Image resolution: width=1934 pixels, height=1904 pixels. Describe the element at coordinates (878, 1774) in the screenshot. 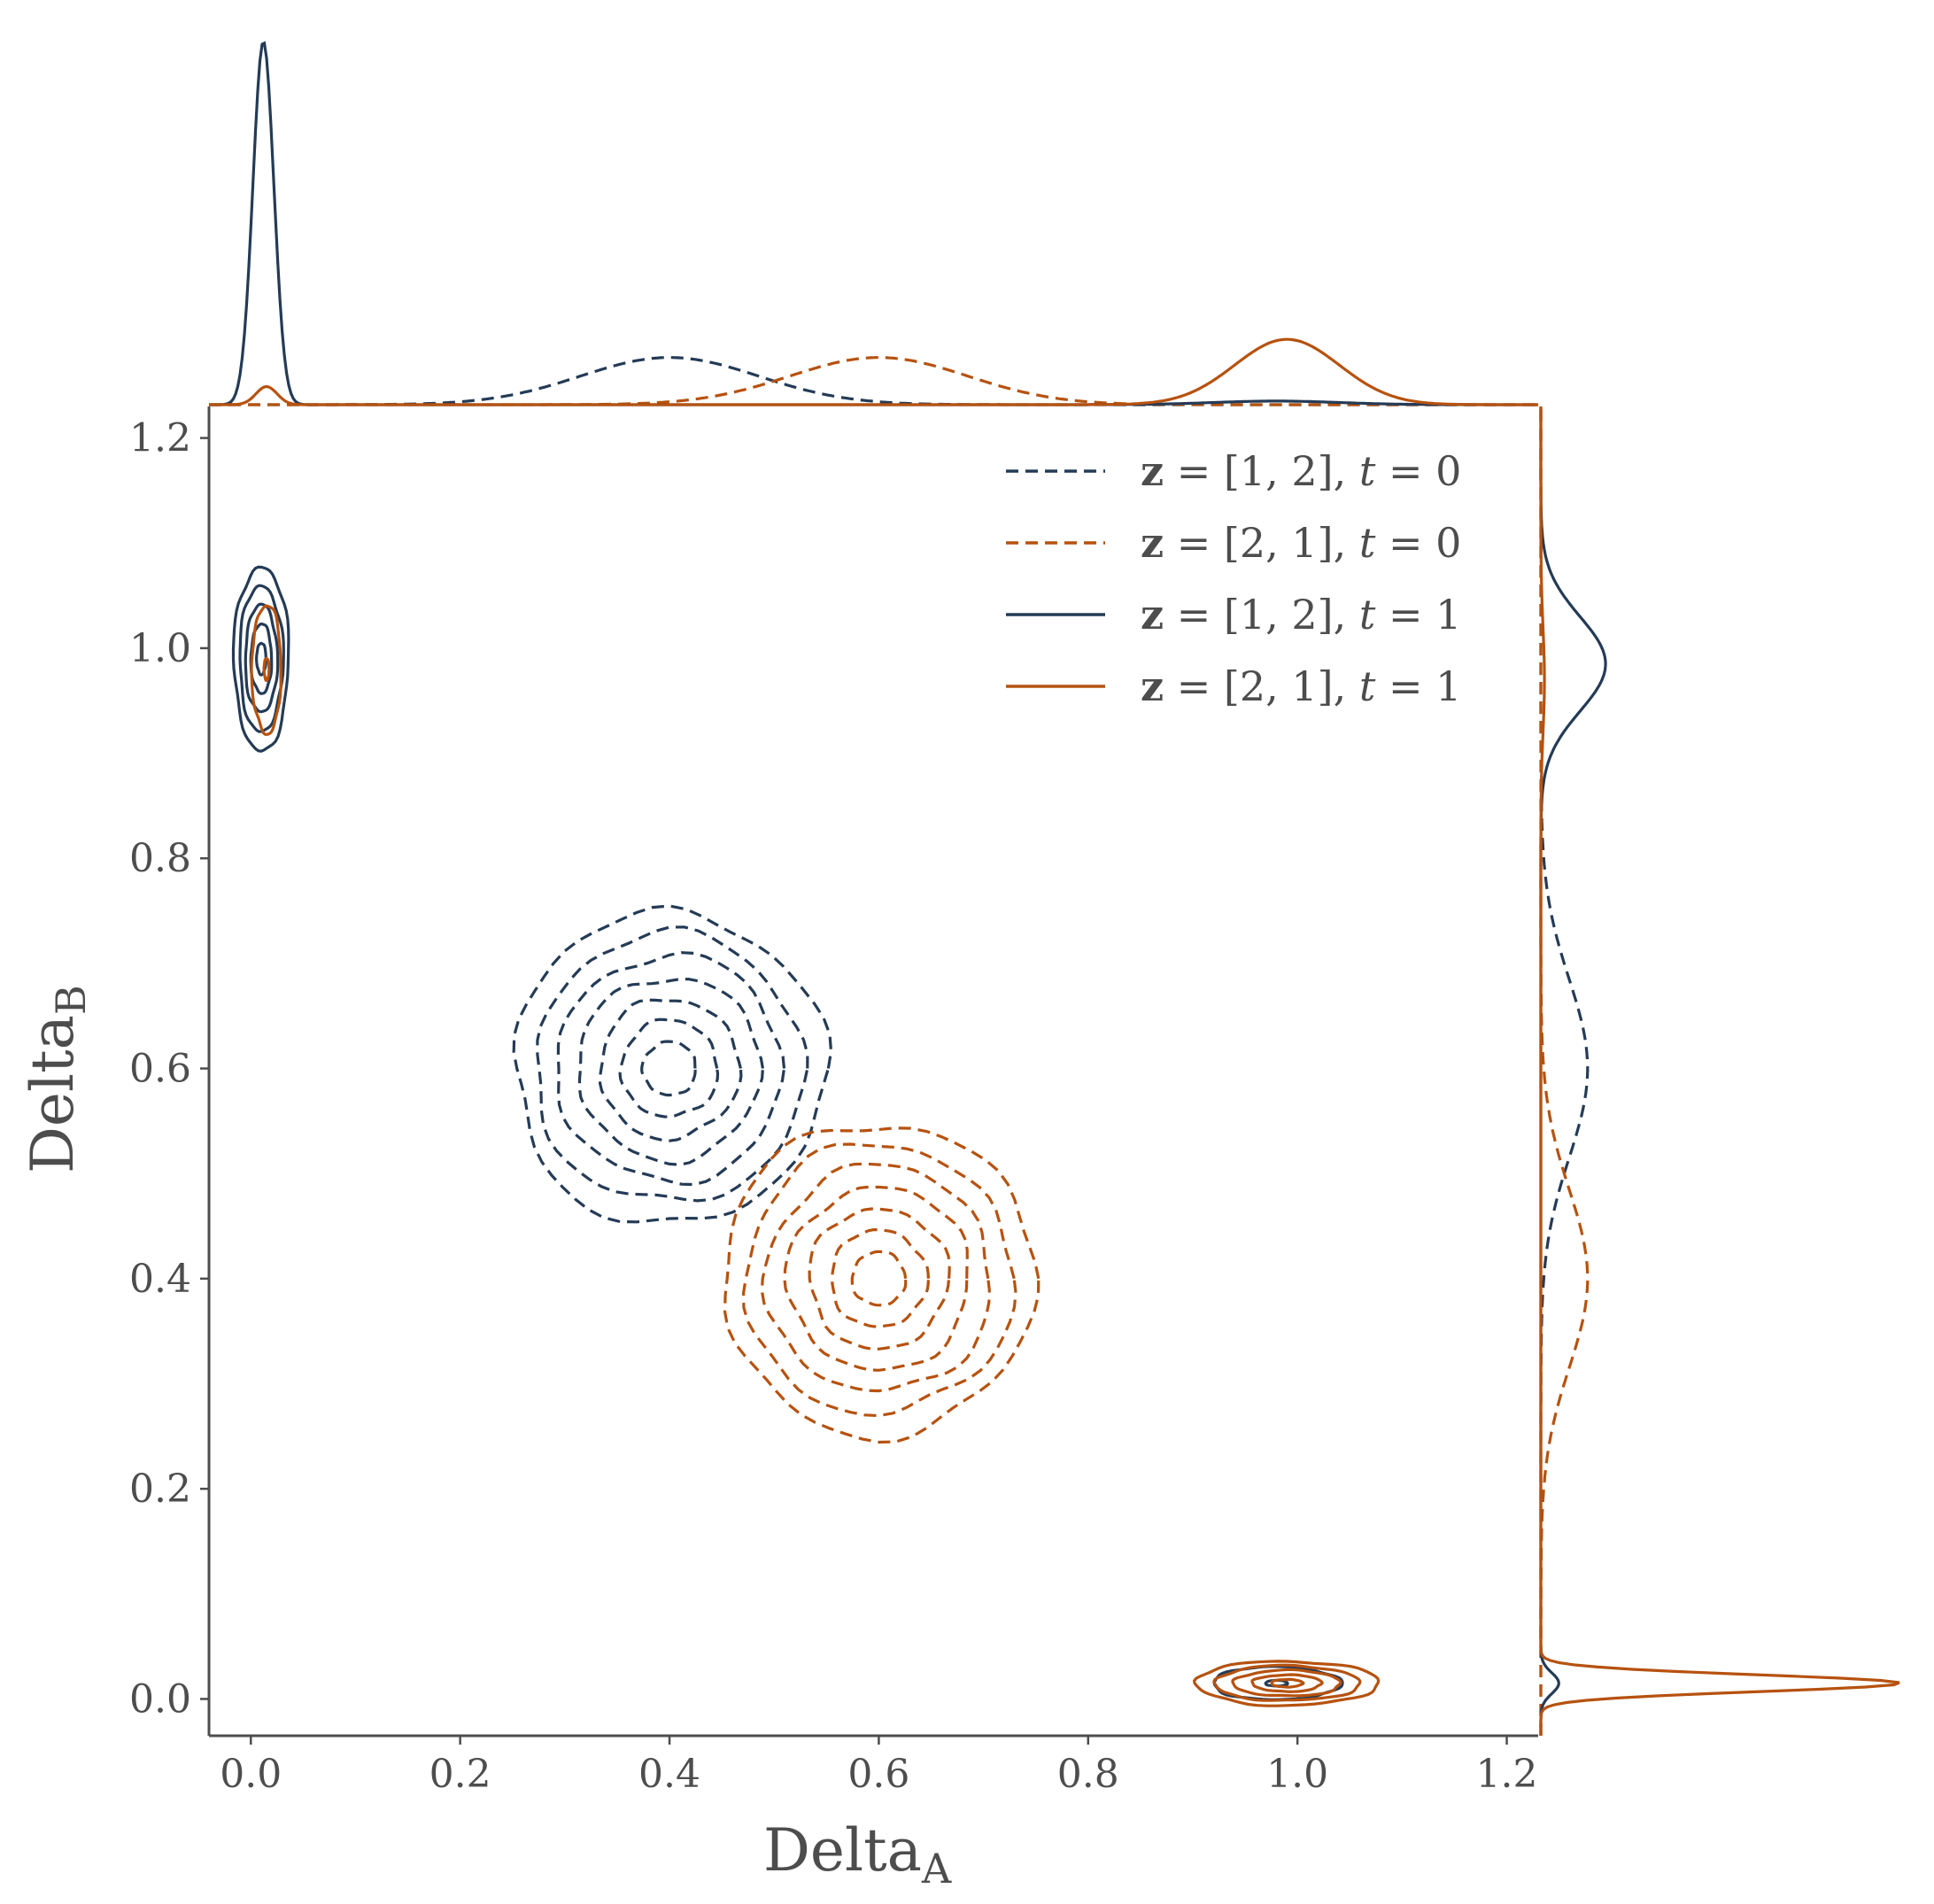

I see `x-tick-label: 0.6` at that location.